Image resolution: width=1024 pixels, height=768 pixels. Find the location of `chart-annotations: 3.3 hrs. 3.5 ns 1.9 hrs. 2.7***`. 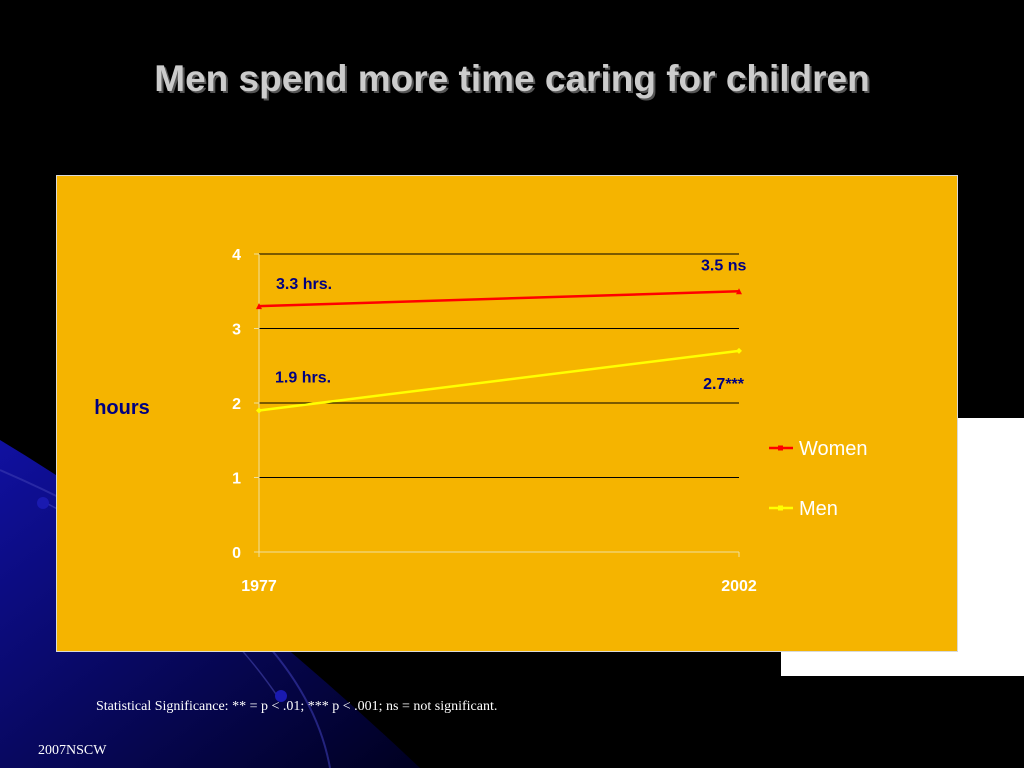

chart-annotations: 3.3 hrs. 3.5 ns 1.9 hrs. 2.7*** is located at coordinates (510, 325).